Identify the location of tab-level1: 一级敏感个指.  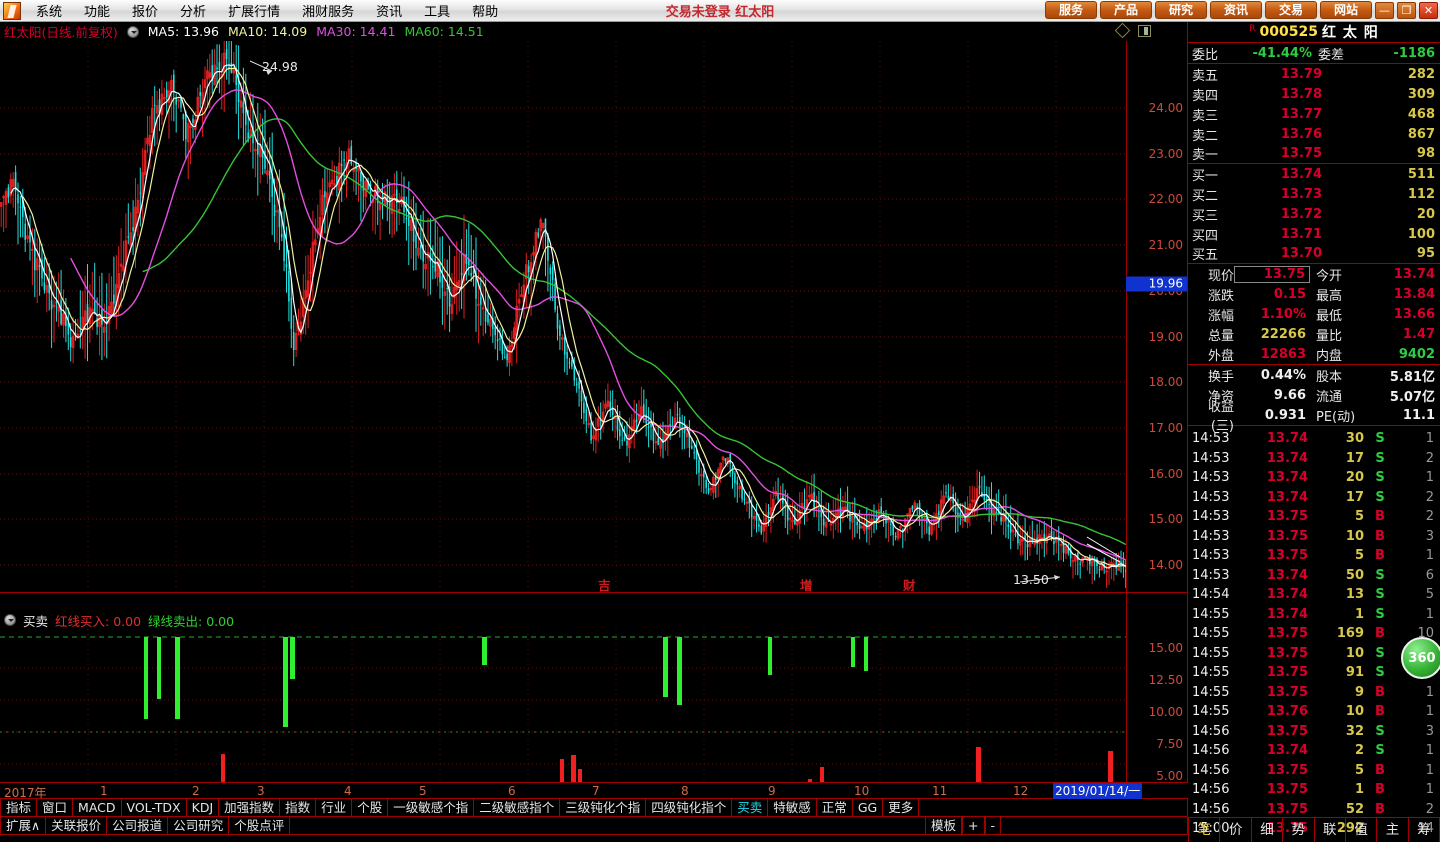
(431, 807).